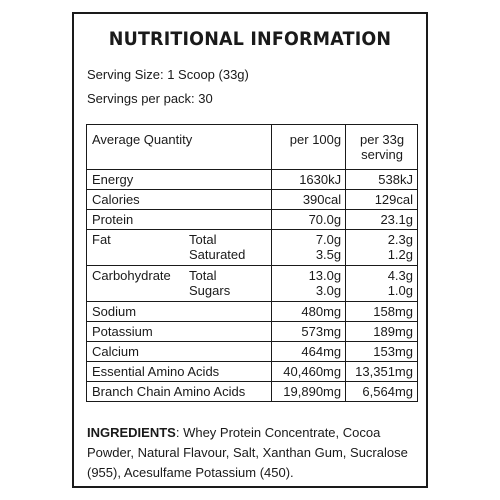 The height and width of the screenshot is (500, 500). What do you see at coordinates (381, 391) in the screenshot?
I see `row-serving: 6,564mg` at bounding box center [381, 391].